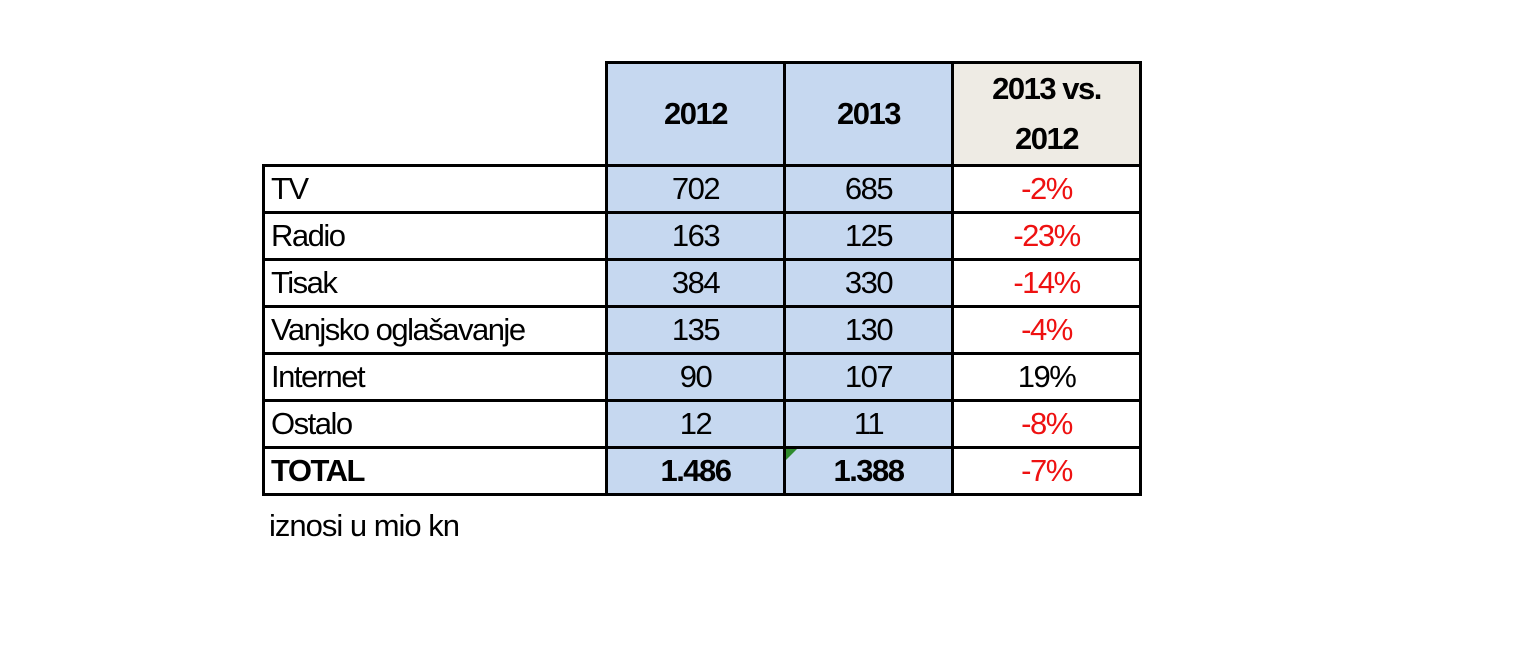 This screenshot has height=662, width=1536. I want to click on value-2012: 12, so click(695, 424).